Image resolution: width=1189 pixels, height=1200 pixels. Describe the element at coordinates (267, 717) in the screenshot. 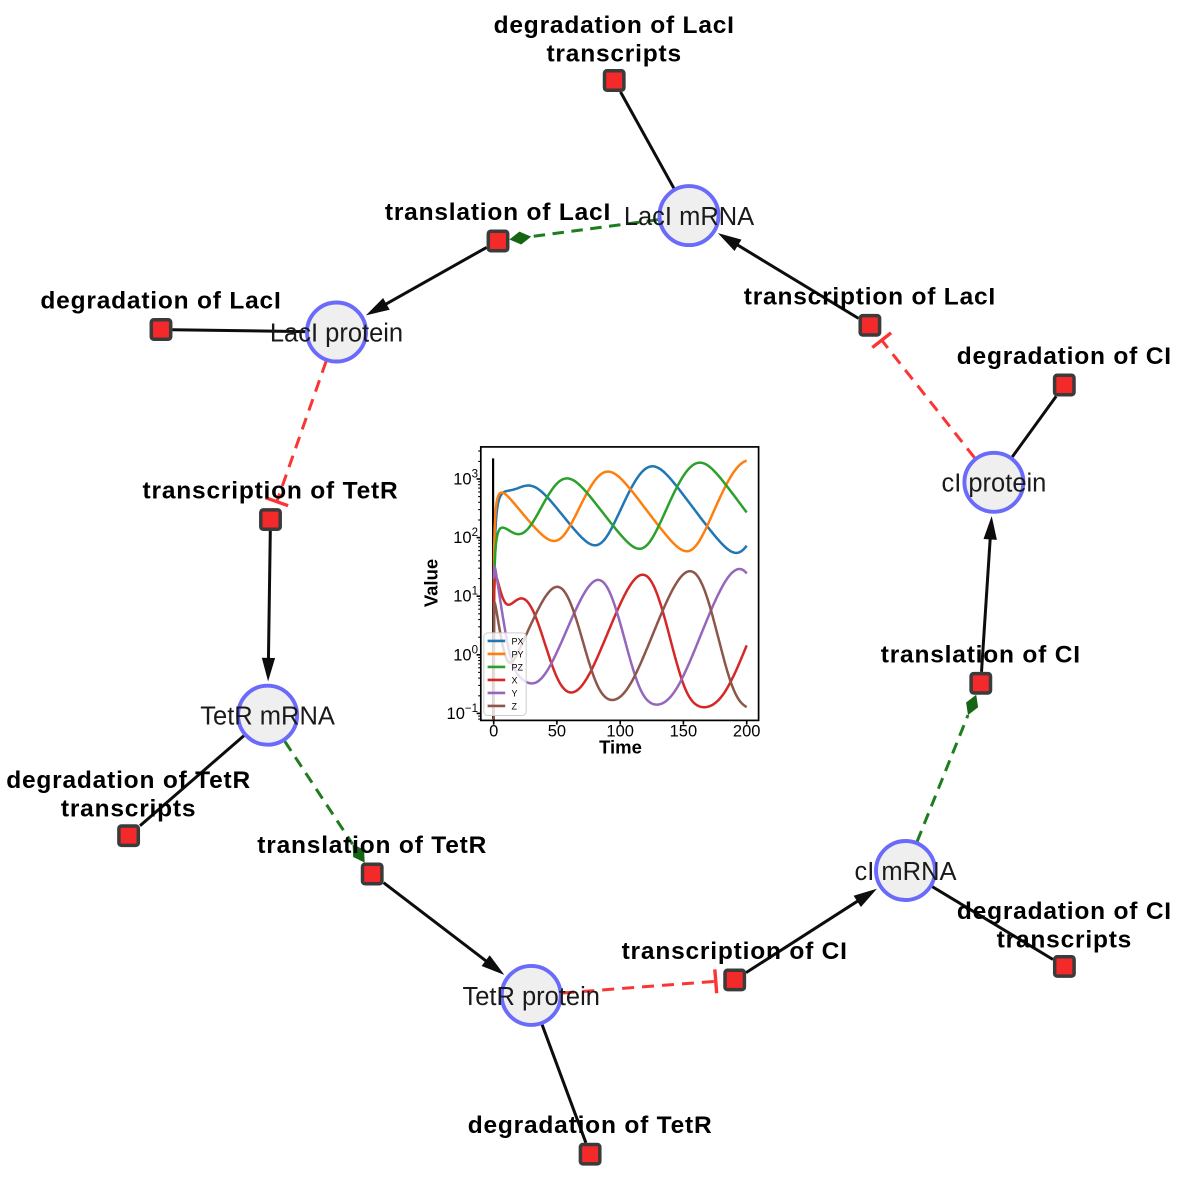

I see `svg-text: TetR mRNA` at that location.